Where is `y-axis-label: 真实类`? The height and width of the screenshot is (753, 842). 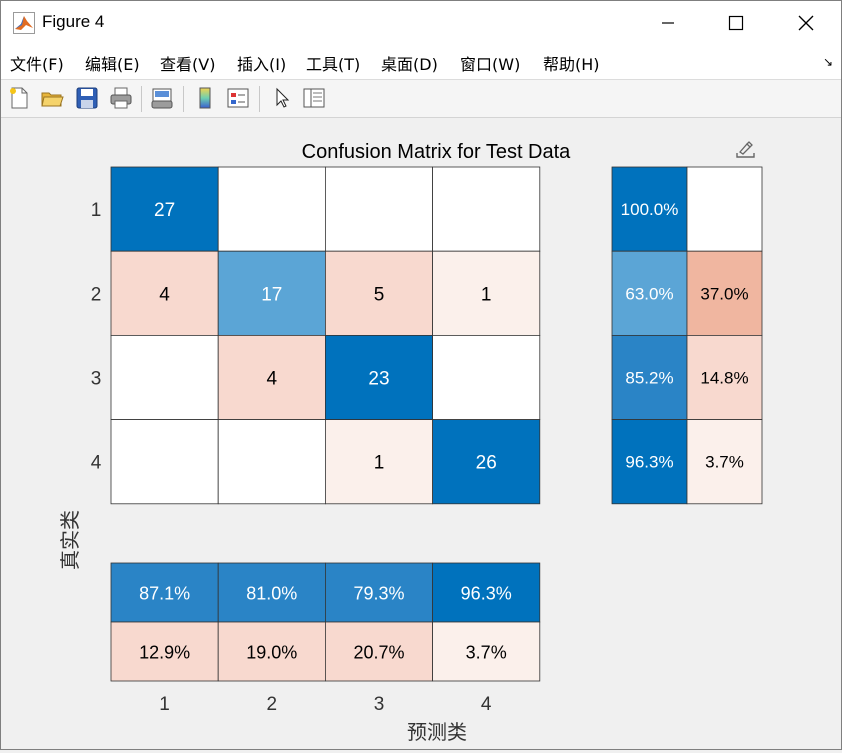 y-axis-label: 真实类 is located at coordinates (70, 540).